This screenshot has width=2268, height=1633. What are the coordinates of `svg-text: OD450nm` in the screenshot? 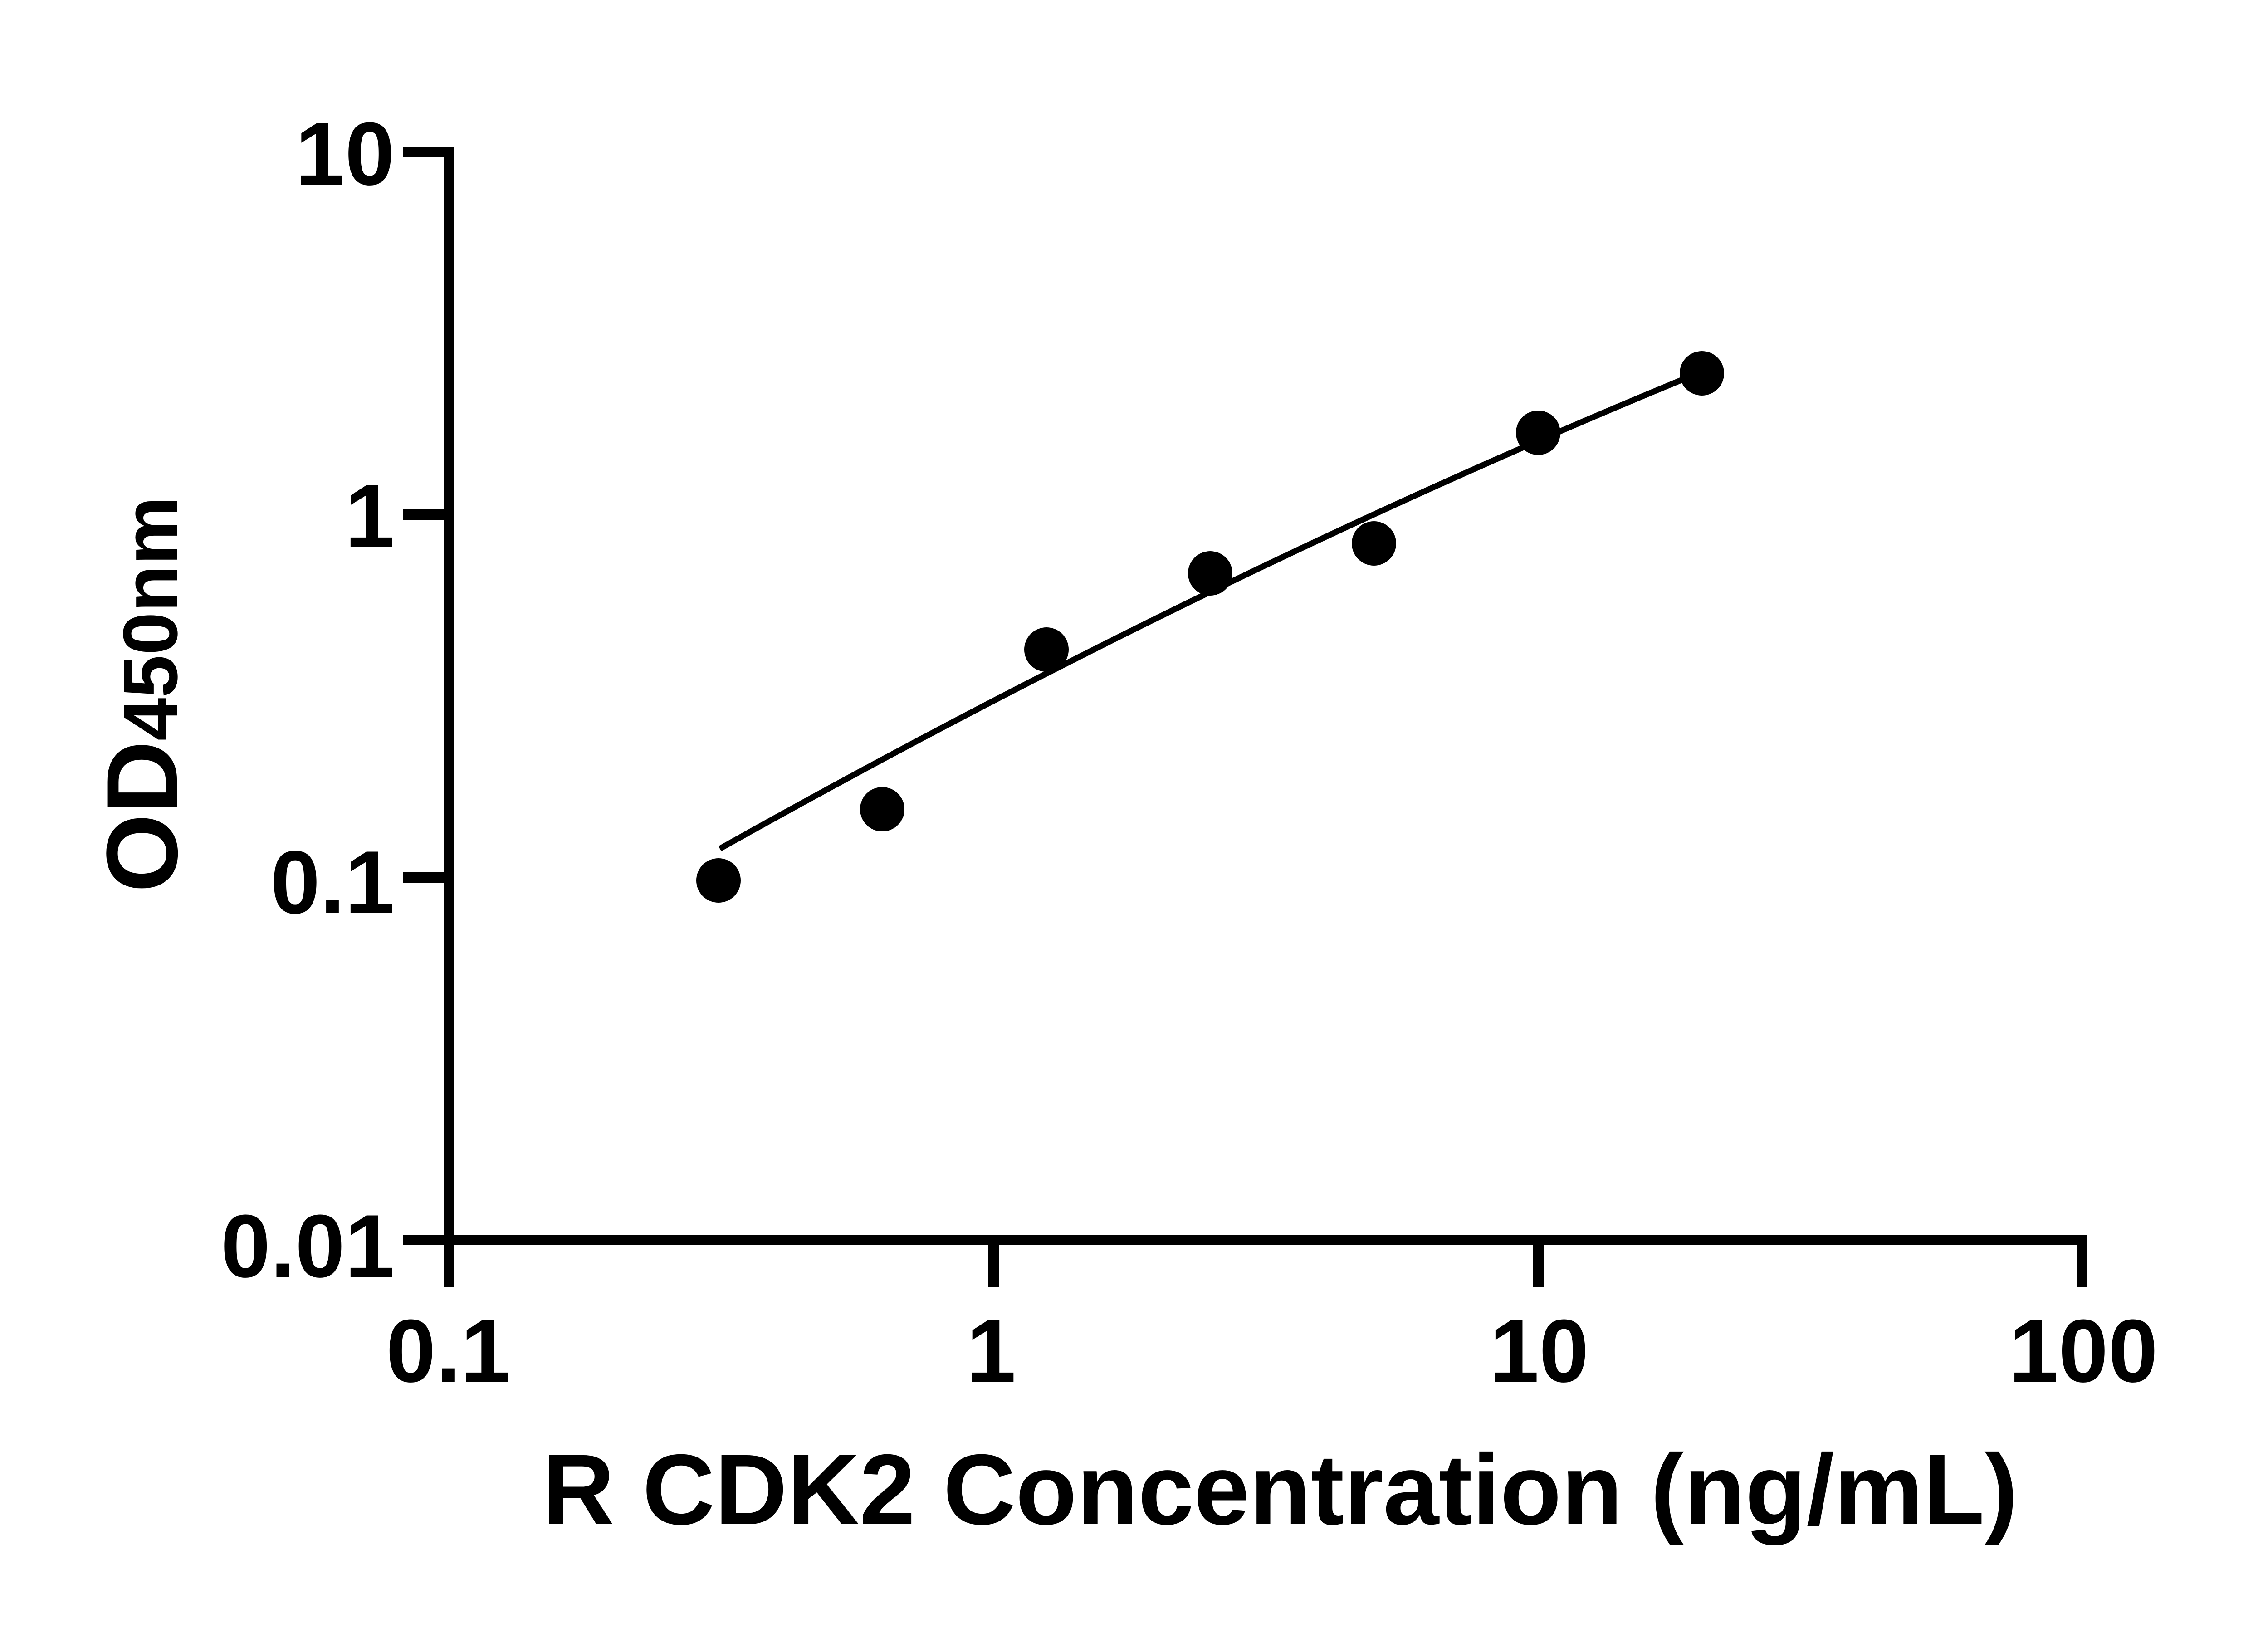 It's located at (143, 694).